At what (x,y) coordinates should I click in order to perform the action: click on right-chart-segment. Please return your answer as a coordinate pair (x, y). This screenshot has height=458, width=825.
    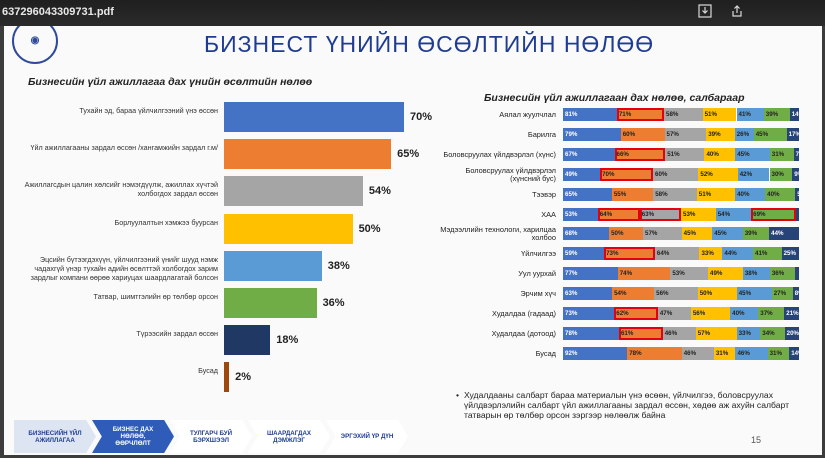
    Looking at the image, I should click on (797, 214).